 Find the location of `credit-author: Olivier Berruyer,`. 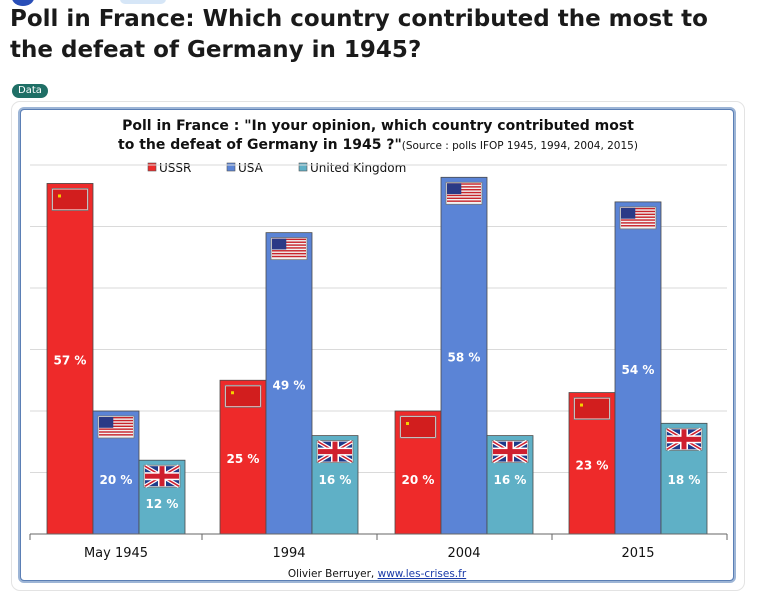

credit-author: Olivier Berruyer, is located at coordinates (331, 574).